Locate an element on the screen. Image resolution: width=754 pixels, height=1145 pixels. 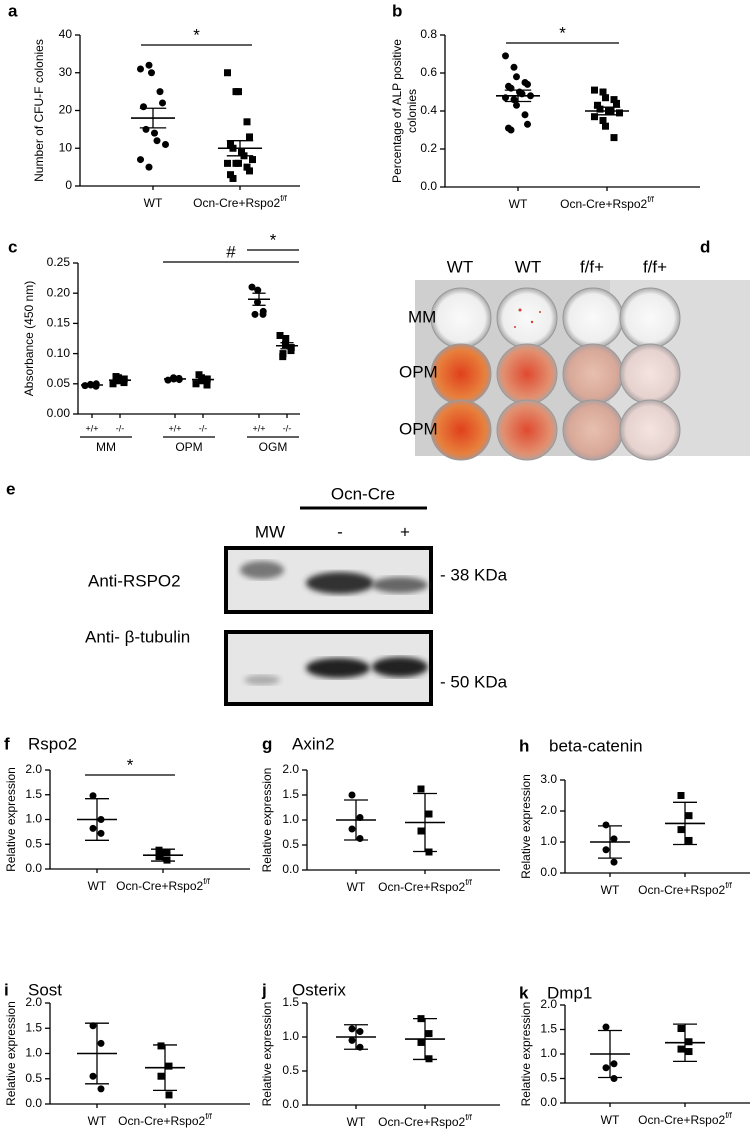
y-tick-label: 0 is located at coordinates (68, 185).